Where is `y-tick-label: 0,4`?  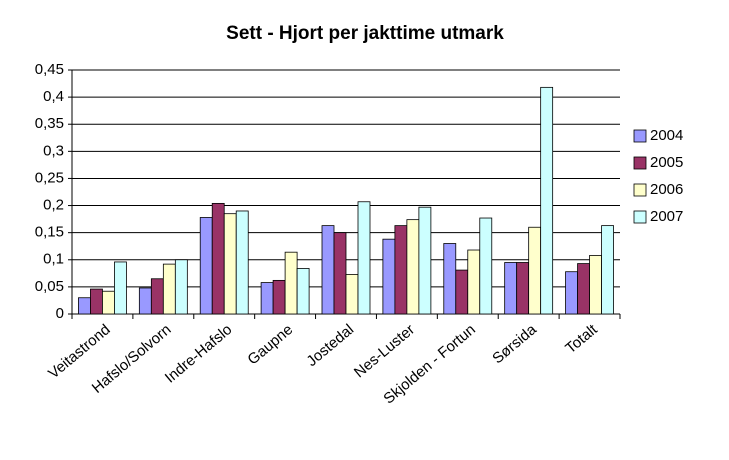
y-tick-label: 0,4 is located at coordinates (53, 96).